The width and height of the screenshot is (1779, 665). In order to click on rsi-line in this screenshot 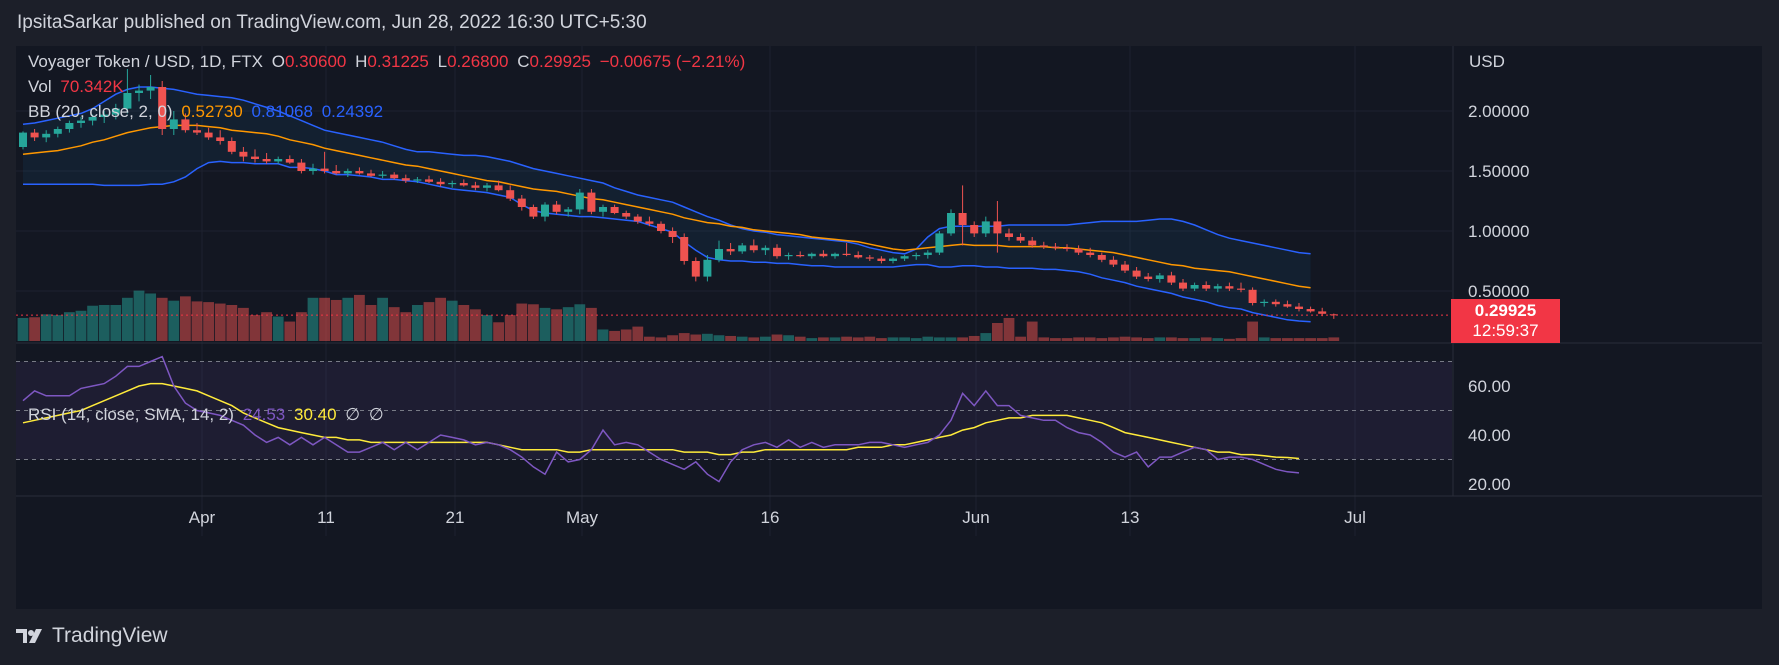, I will do `click(661, 419)`.